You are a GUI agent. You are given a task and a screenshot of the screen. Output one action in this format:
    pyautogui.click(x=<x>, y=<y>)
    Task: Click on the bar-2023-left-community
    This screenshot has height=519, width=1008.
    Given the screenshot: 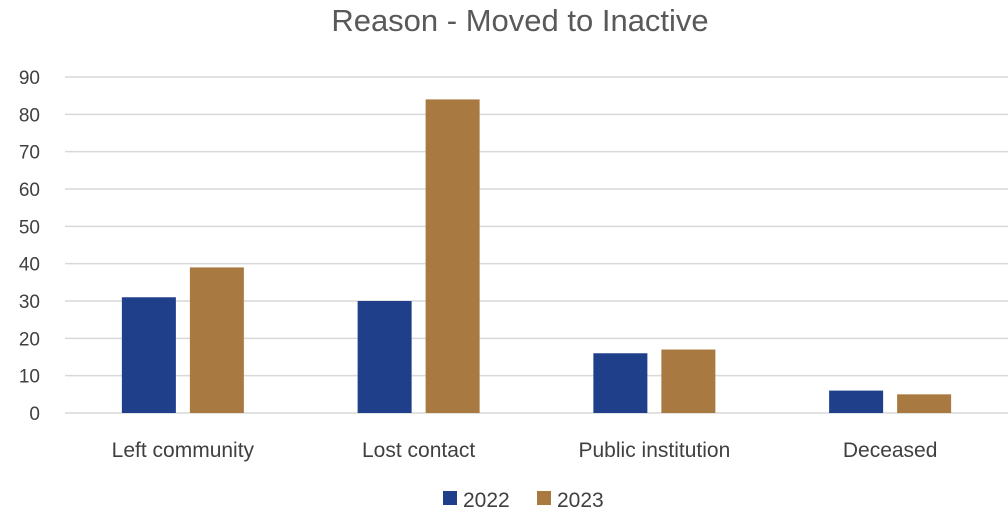 What is the action you would take?
    pyautogui.click(x=216, y=340)
    